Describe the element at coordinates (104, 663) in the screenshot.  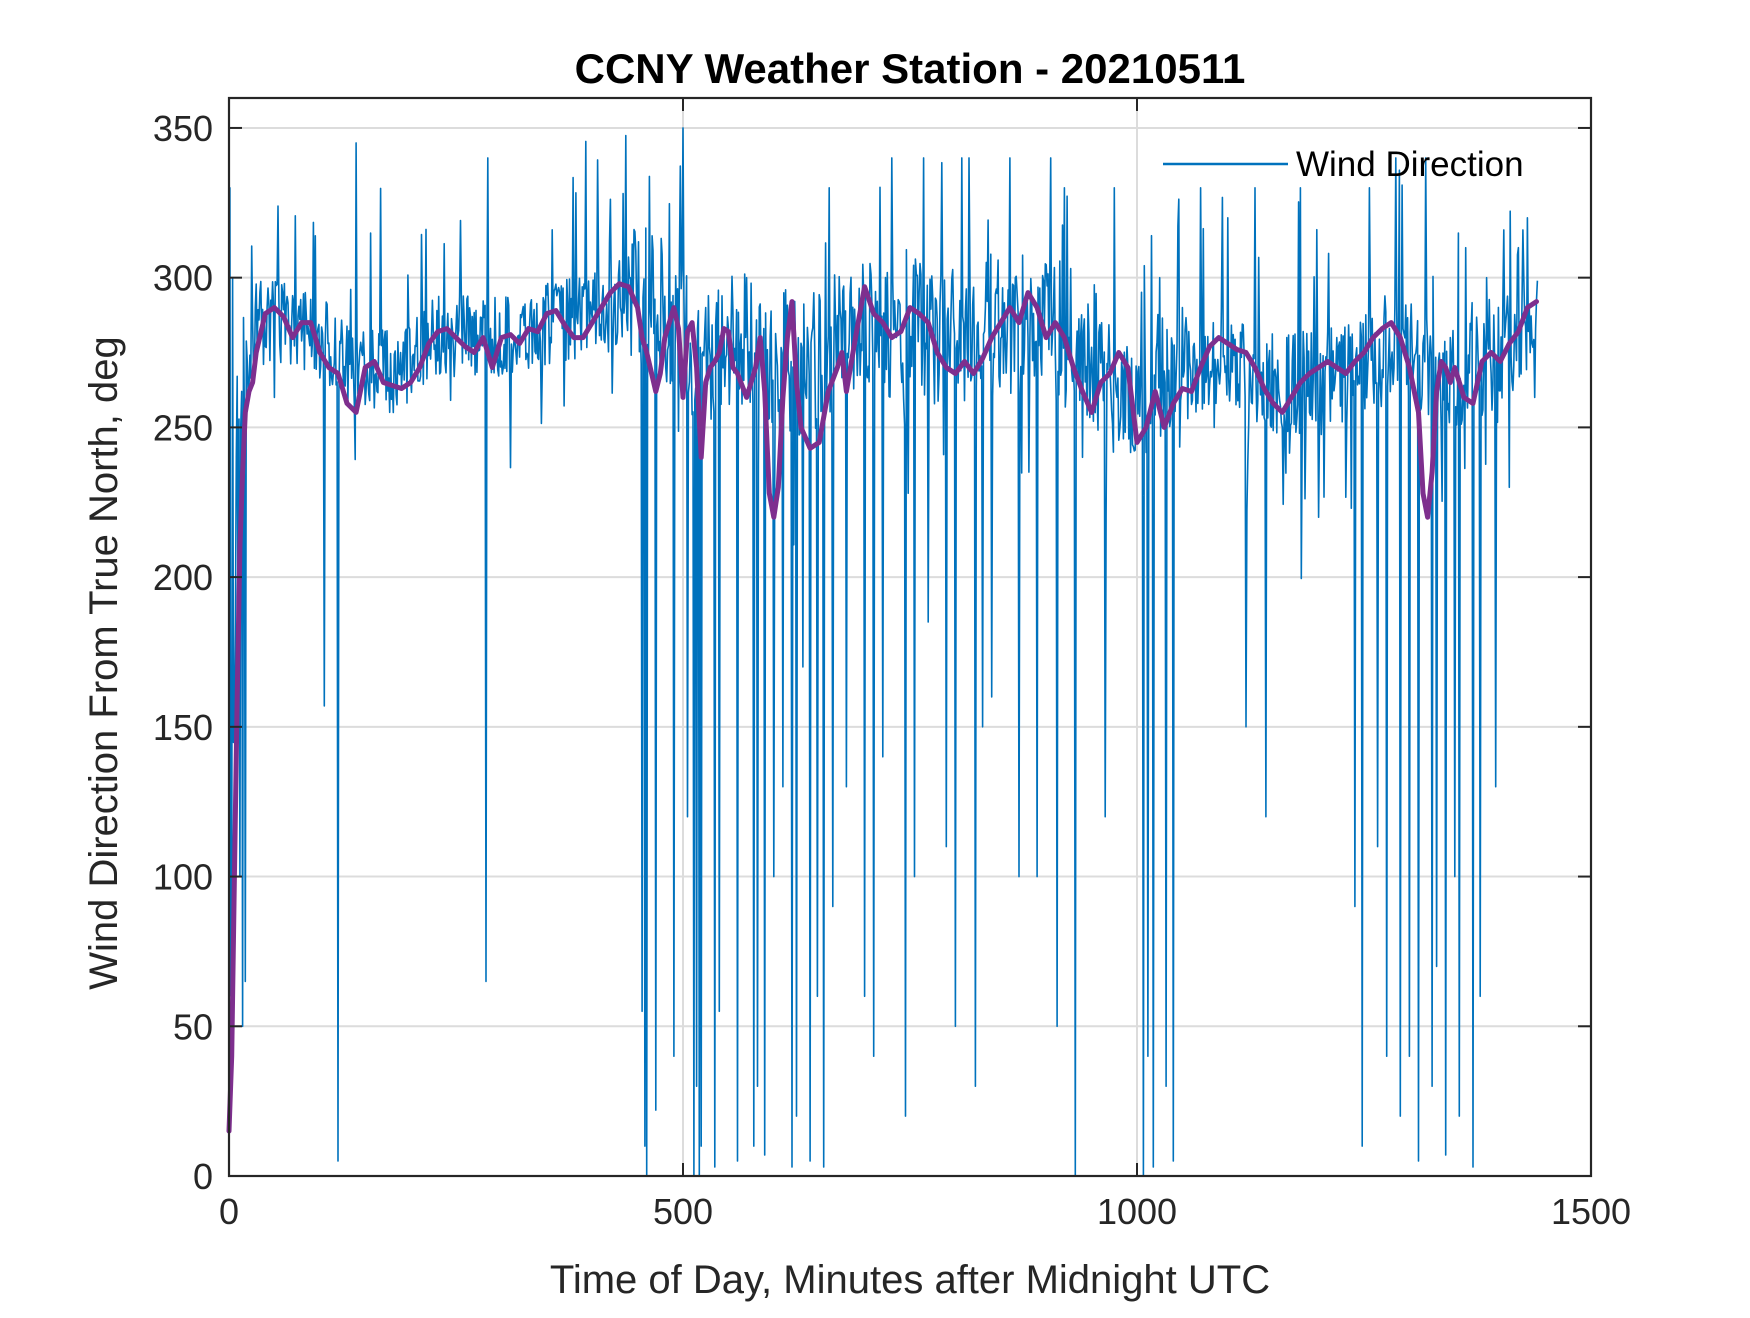
I see `y-axis-label: Wind Direction From True North, deg` at that location.